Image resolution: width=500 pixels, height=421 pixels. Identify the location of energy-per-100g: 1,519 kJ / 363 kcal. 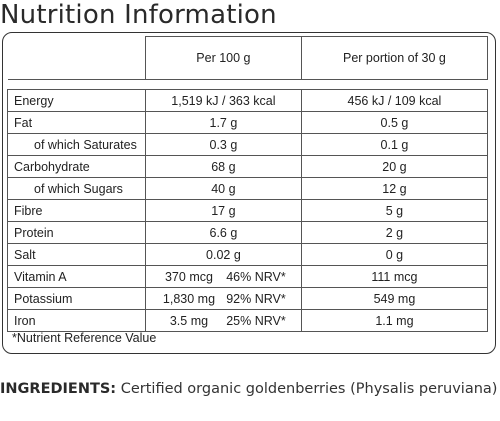
(223, 100).